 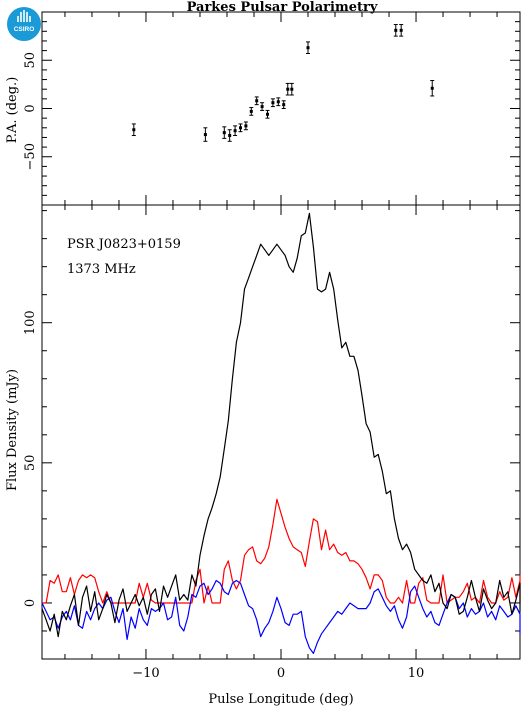 I want to click on x-tick-label: 0, so click(x=281, y=673).